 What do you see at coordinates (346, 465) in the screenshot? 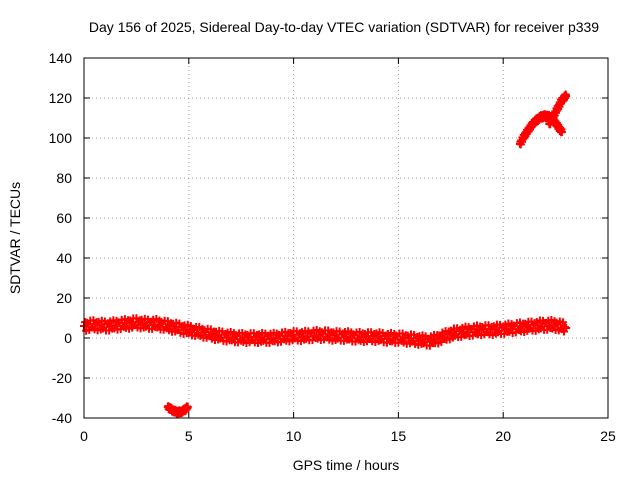
I see `x-axis-label: GPS time / hours` at bounding box center [346, 465].